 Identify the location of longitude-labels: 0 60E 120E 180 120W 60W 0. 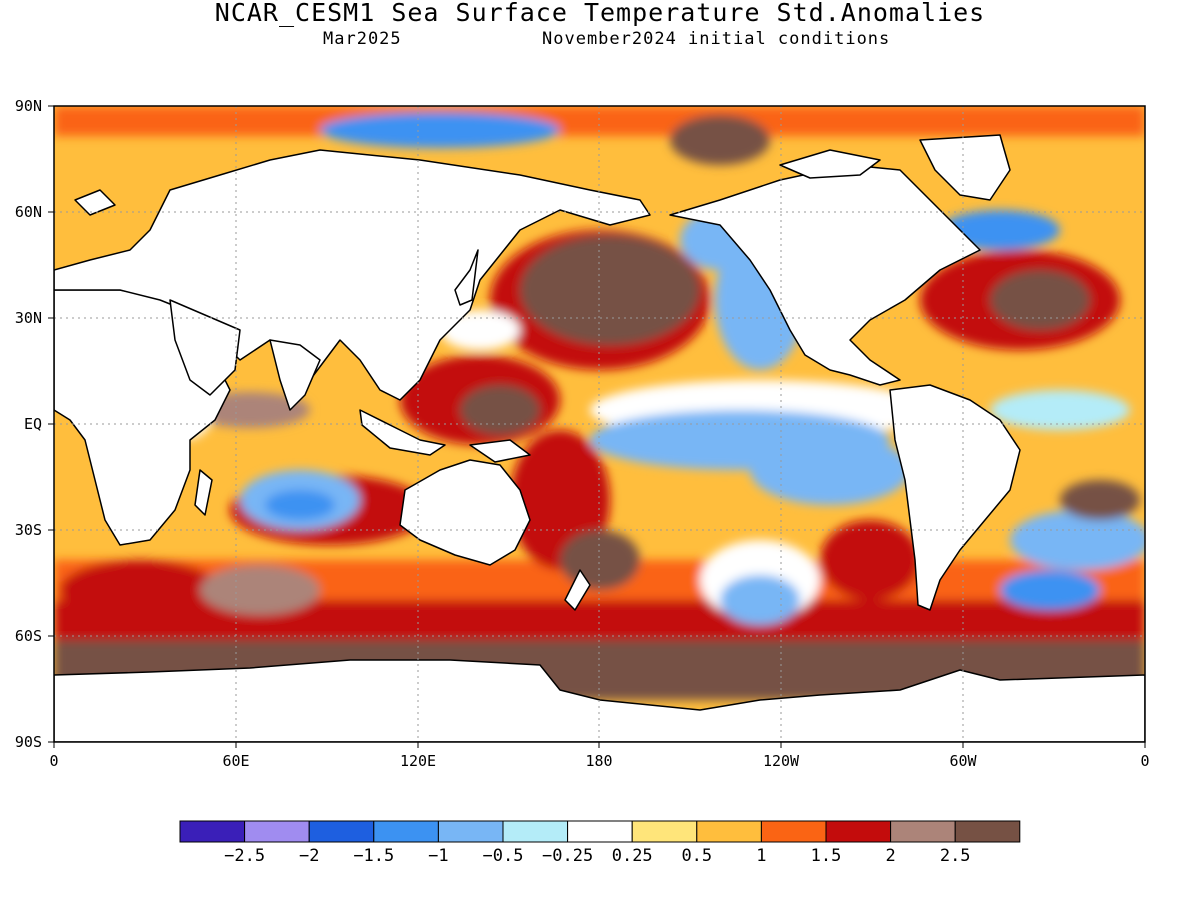
(599, 761).